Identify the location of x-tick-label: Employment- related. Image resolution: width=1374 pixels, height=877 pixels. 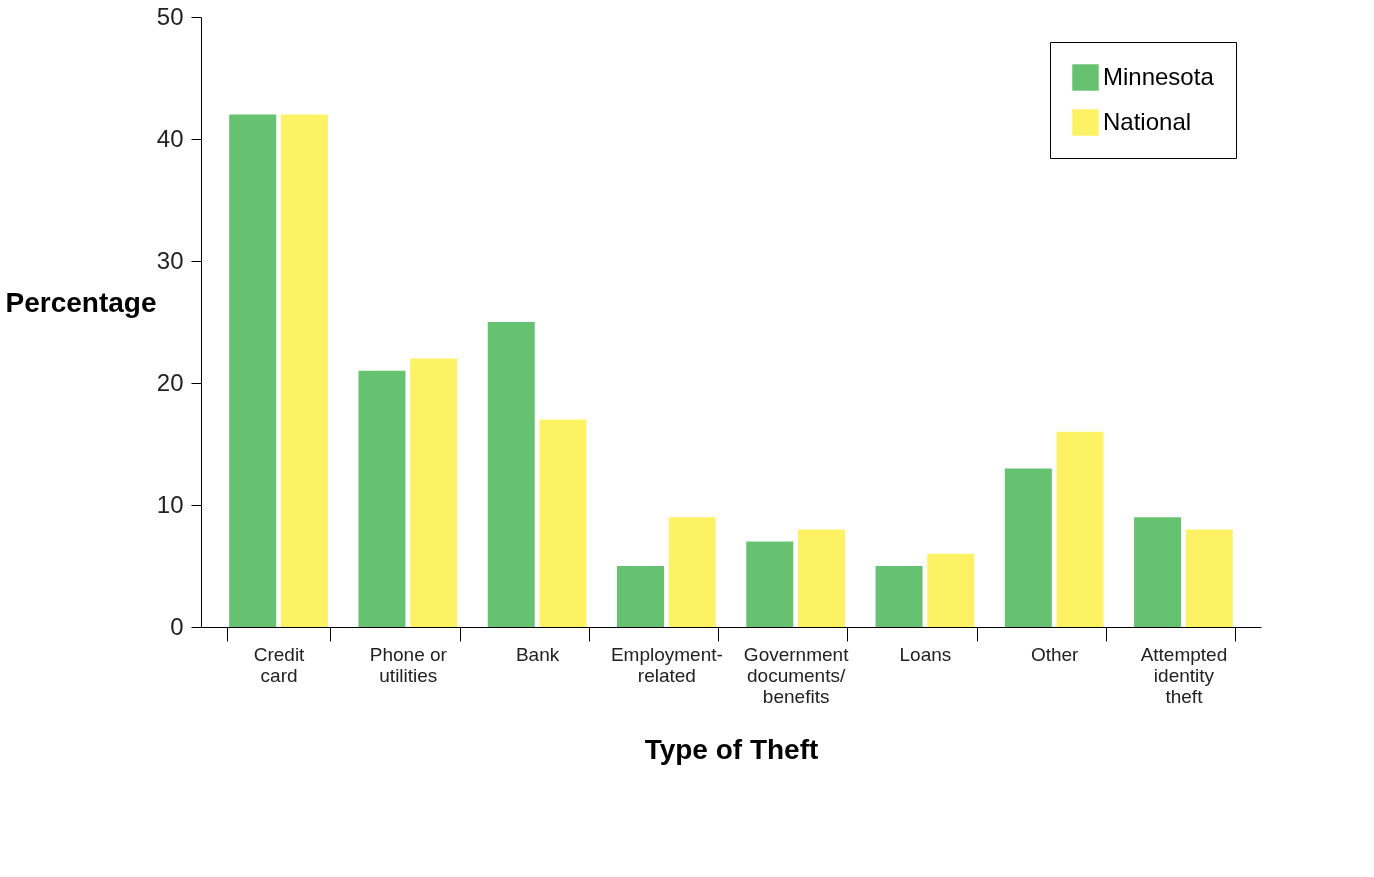
(666, 664).